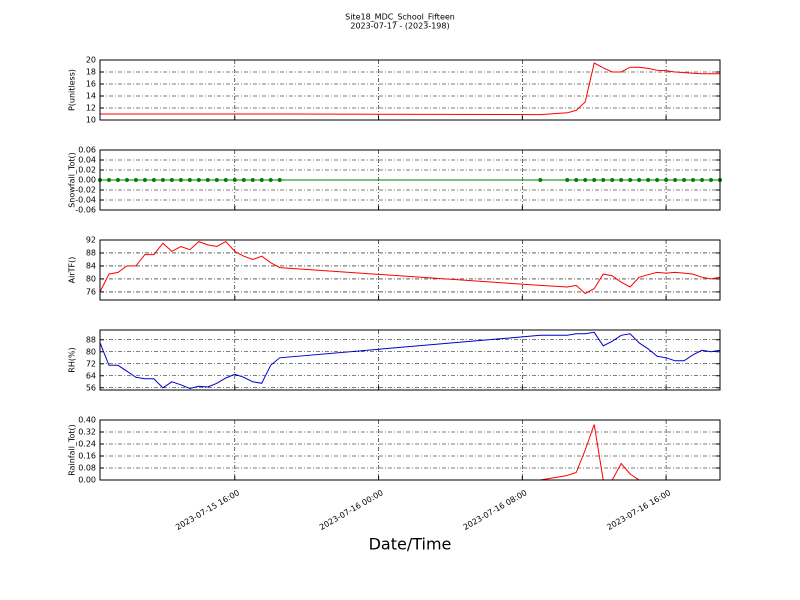  Describe the element at coordinates (91, 265) in the screenshot. I see `y-tick-label: 84` at that location.